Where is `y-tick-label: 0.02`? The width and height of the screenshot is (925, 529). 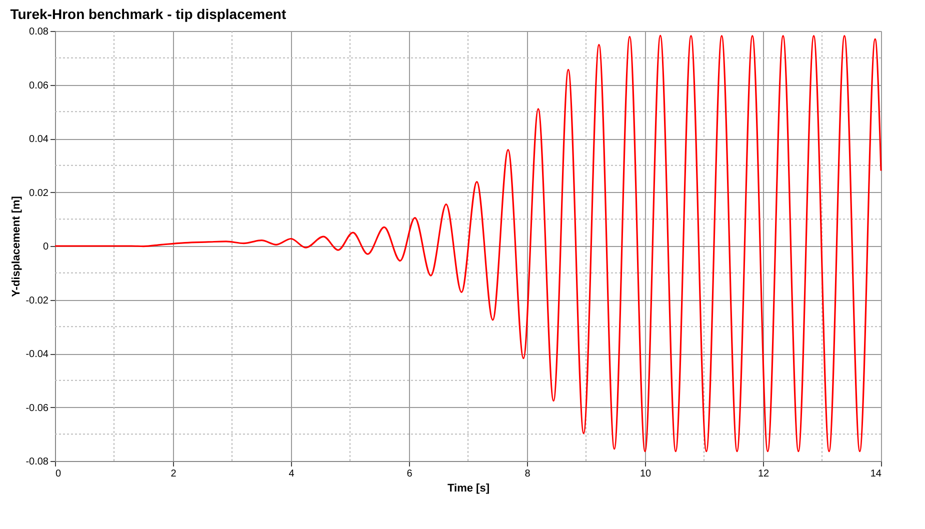
y-tick-label: 0.02 is located at coordinates (39, 193).